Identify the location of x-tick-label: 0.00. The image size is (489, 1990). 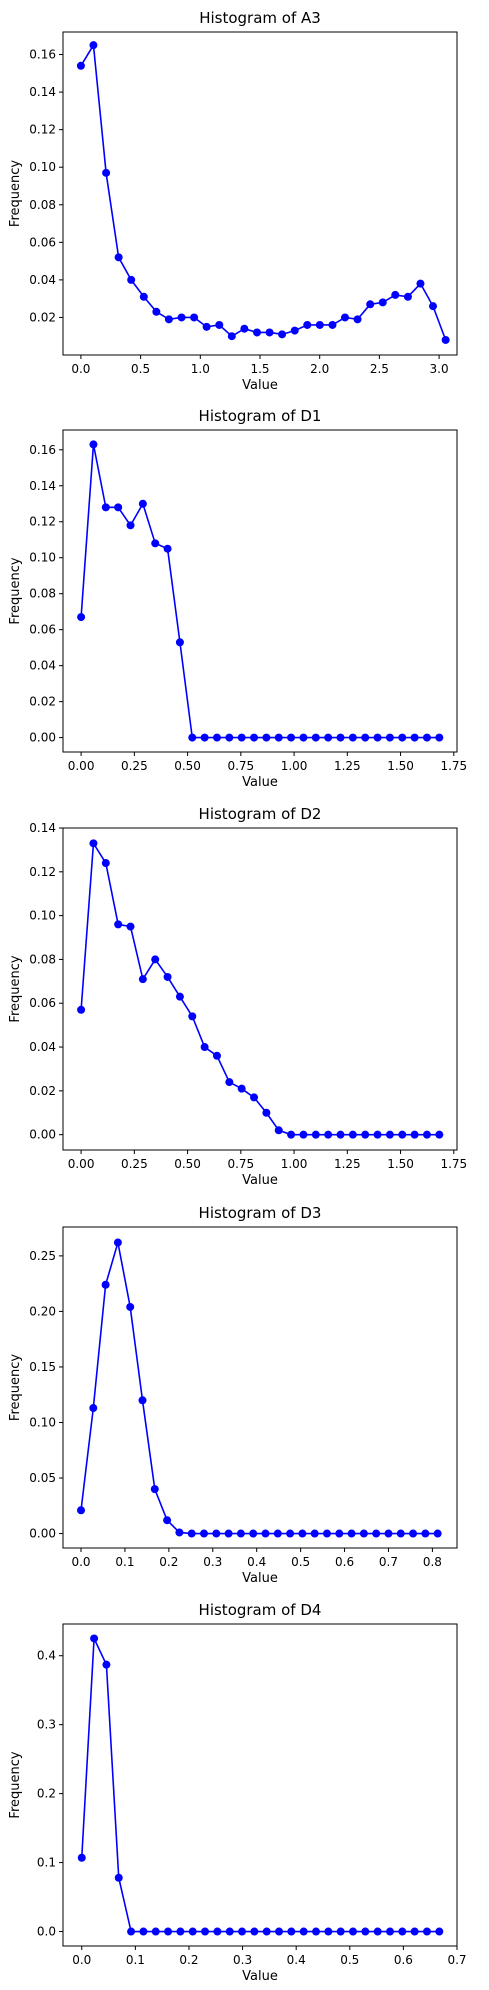
(81, 766).